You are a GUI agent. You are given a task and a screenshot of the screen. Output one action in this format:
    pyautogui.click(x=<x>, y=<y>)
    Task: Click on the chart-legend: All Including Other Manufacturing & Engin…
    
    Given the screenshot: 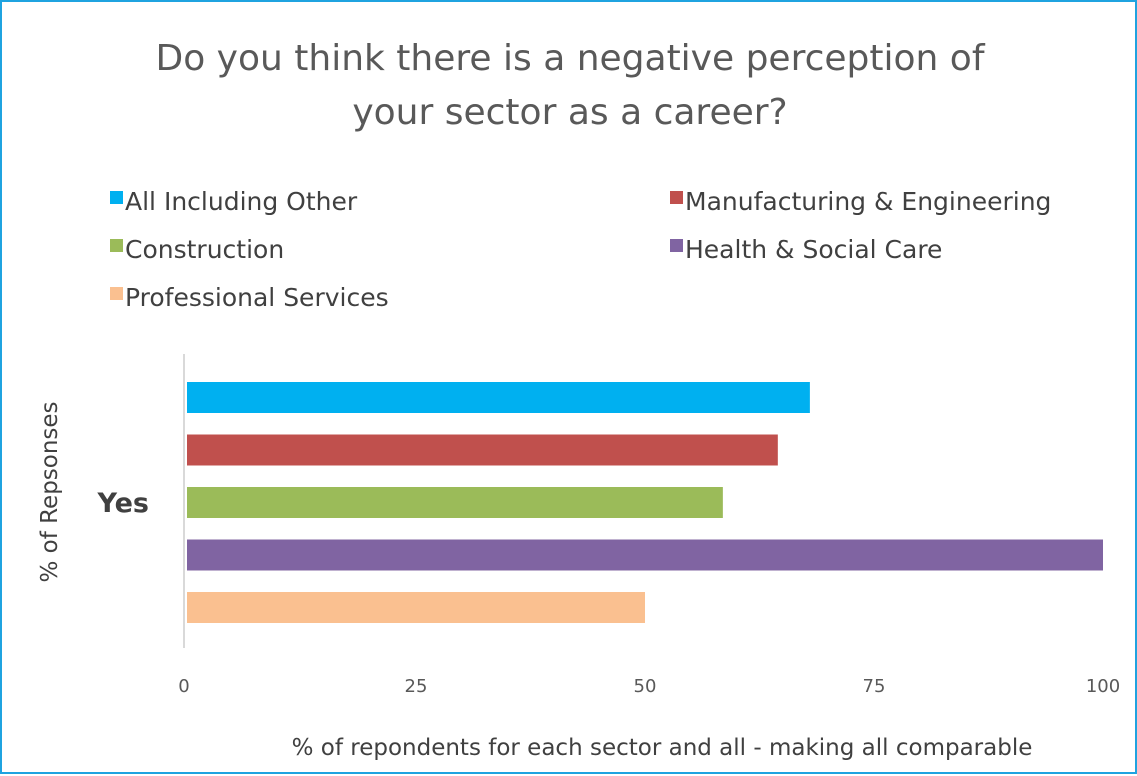 What is the action you would take?
    pyautogui.click(x=580, y=249)
    